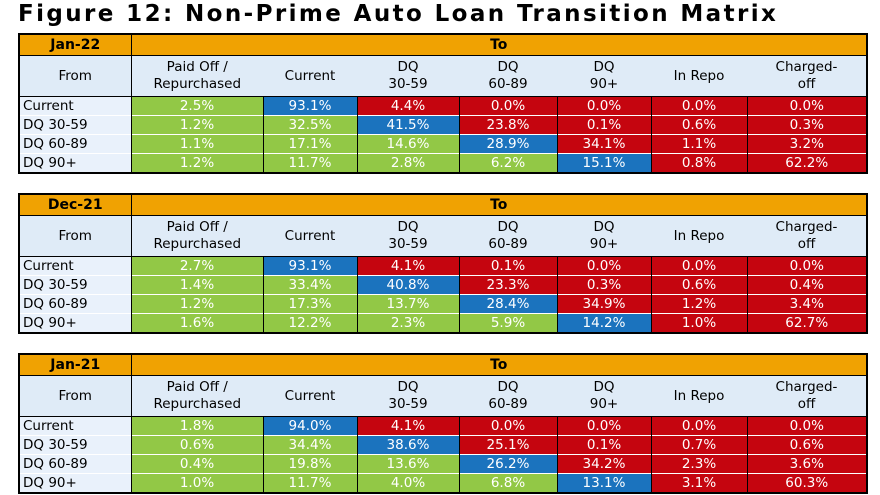 The height and width of the screenshot is (495, 880). What do you see at coordinates (806, 483) in the screenshot?
I see `matrix-cell: 60.3%` at bounding box center [806, 483].